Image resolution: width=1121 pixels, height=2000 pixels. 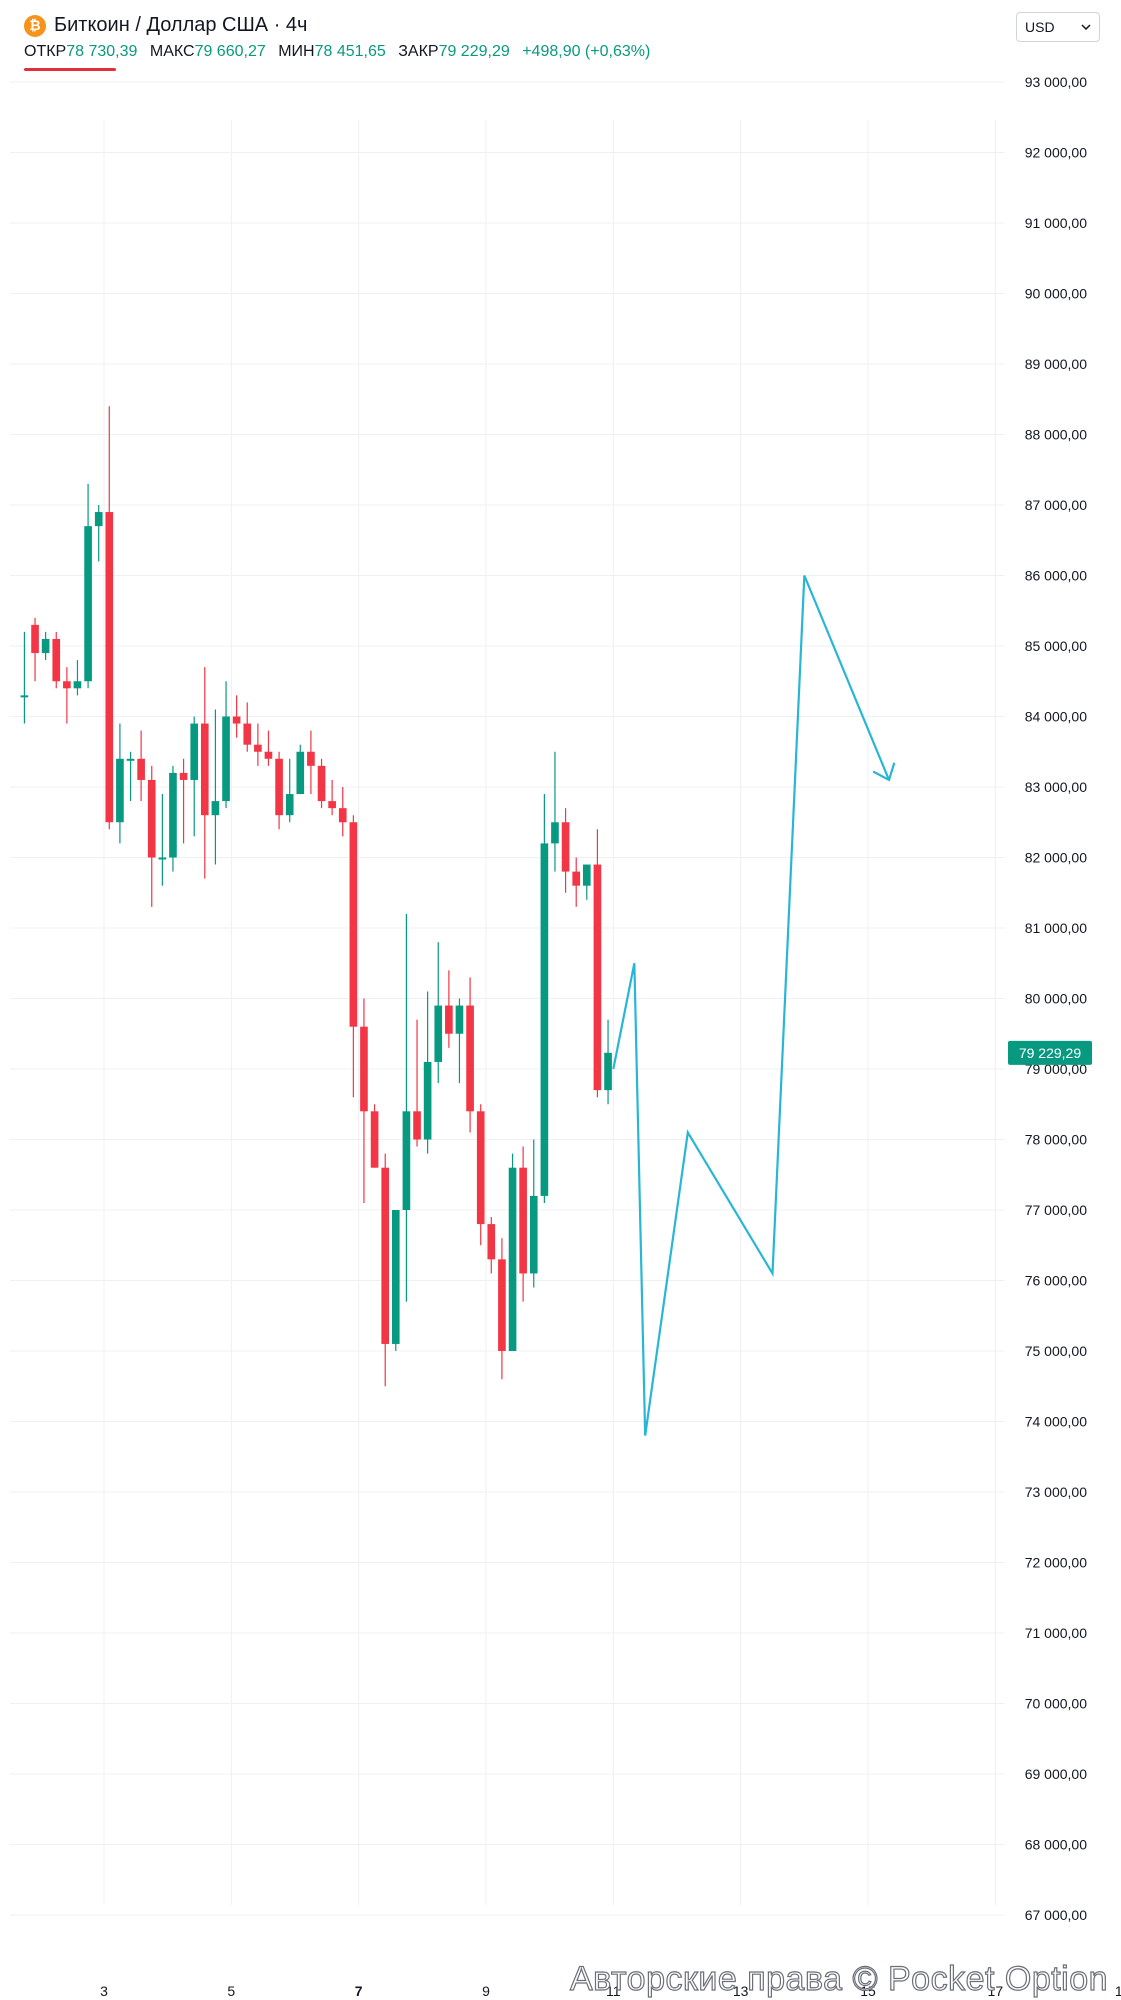 I want to click on currency-select: USD, so click(x=1058, y=27).